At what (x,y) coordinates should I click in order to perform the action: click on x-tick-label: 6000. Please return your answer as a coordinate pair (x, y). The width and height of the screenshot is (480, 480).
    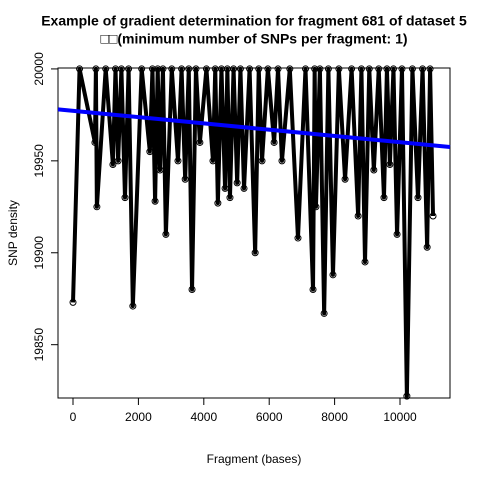
    Looking at the image, I should click on (269, 417).